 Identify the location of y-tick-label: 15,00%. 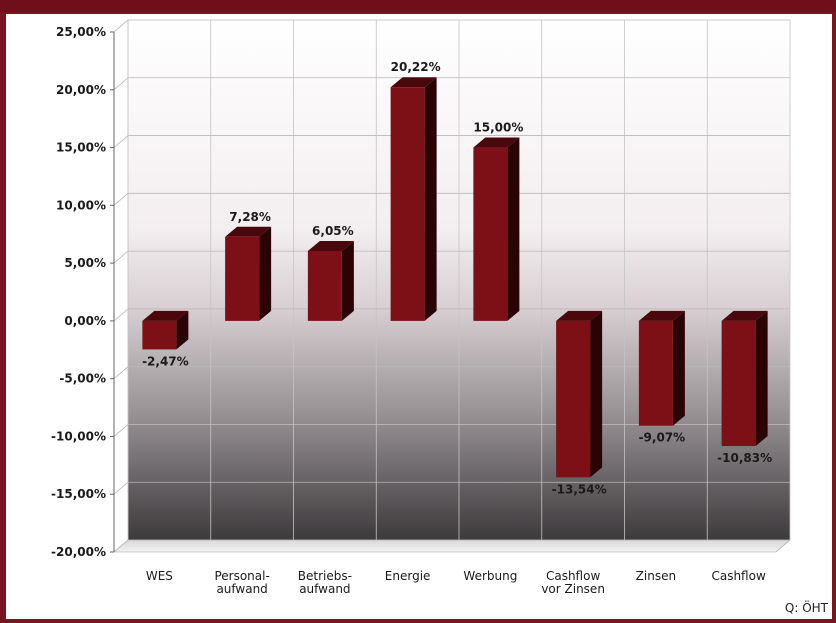
(81, 148).